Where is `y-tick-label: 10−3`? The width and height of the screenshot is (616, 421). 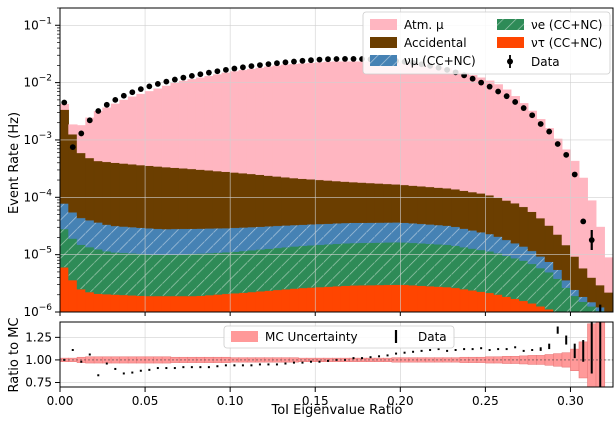
y-tick-label: 10−3 is located at coordinates (37, 139).